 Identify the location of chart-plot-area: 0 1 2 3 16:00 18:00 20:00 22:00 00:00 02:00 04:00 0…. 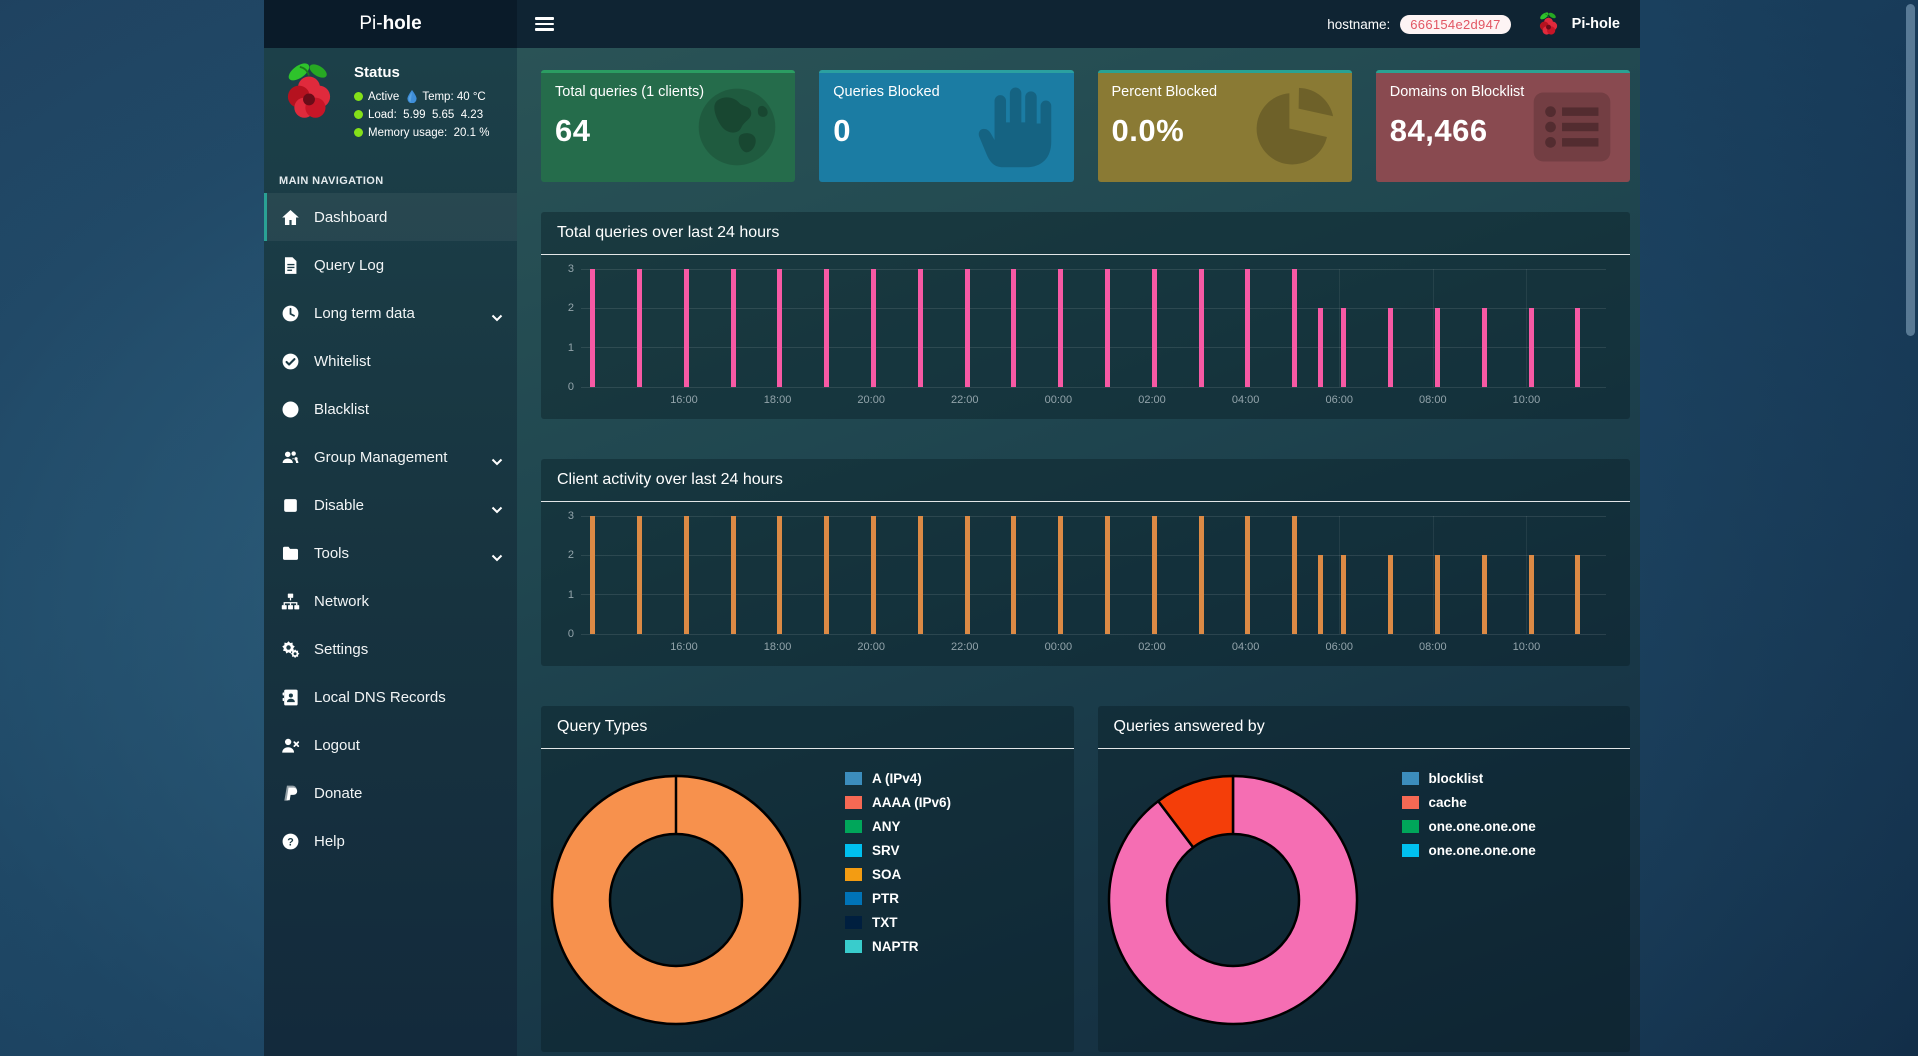
(1087, 337).